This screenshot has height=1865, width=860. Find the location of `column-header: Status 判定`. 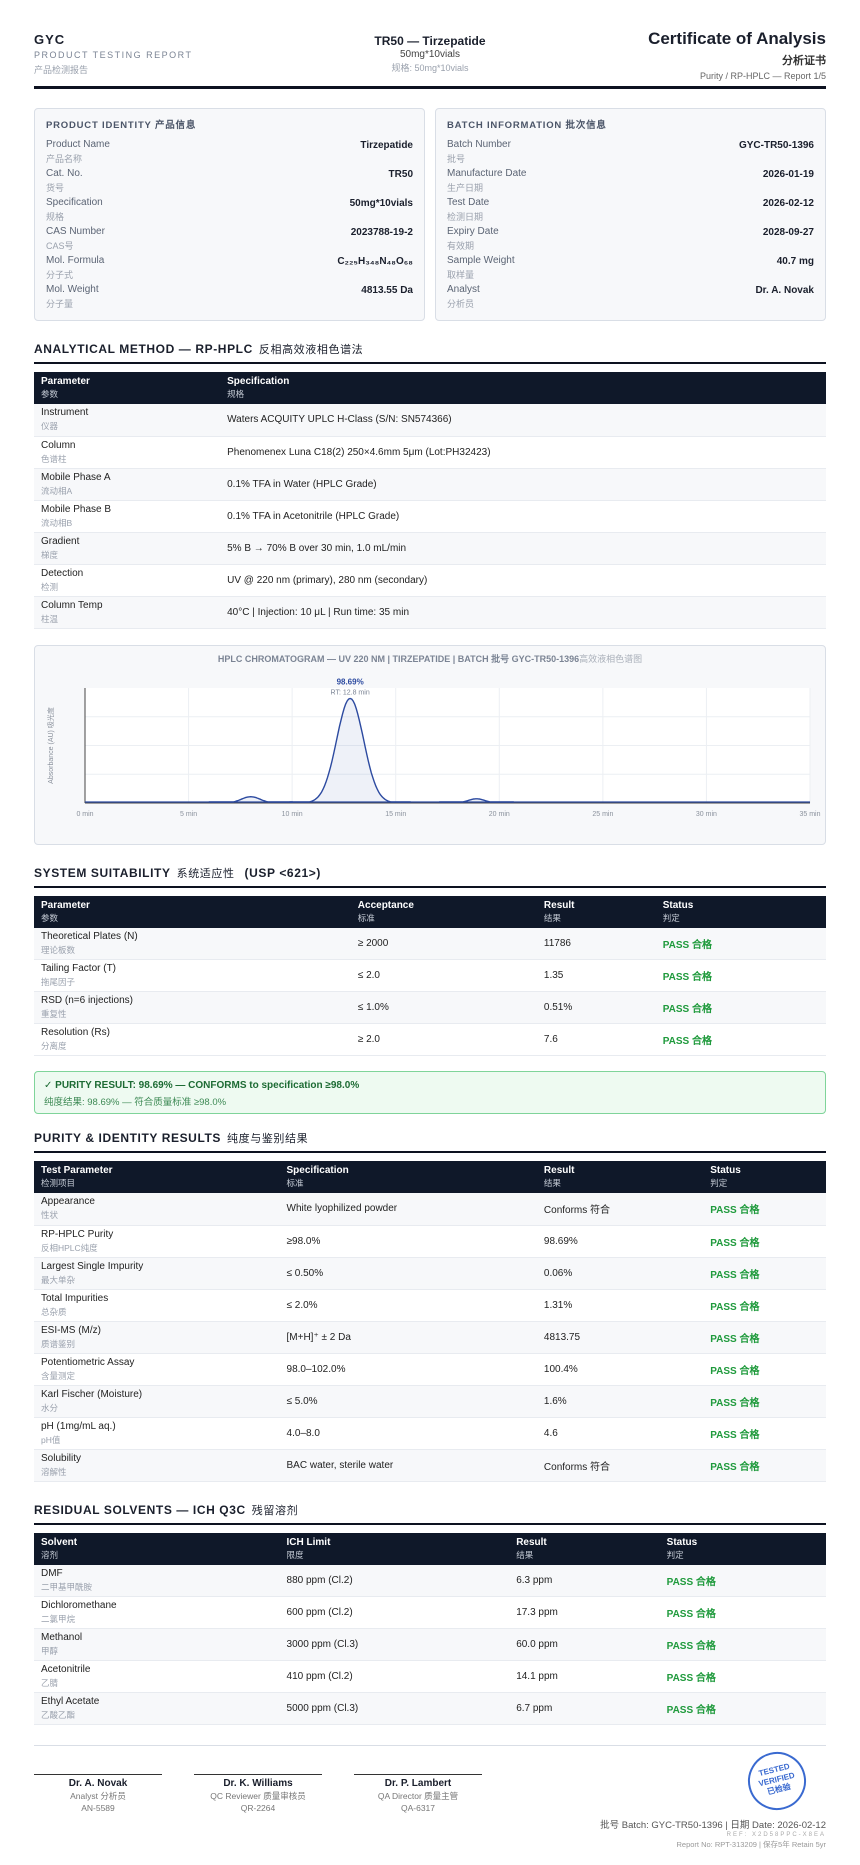

column-header: Status 判定 is located at coordinates (740, 911).